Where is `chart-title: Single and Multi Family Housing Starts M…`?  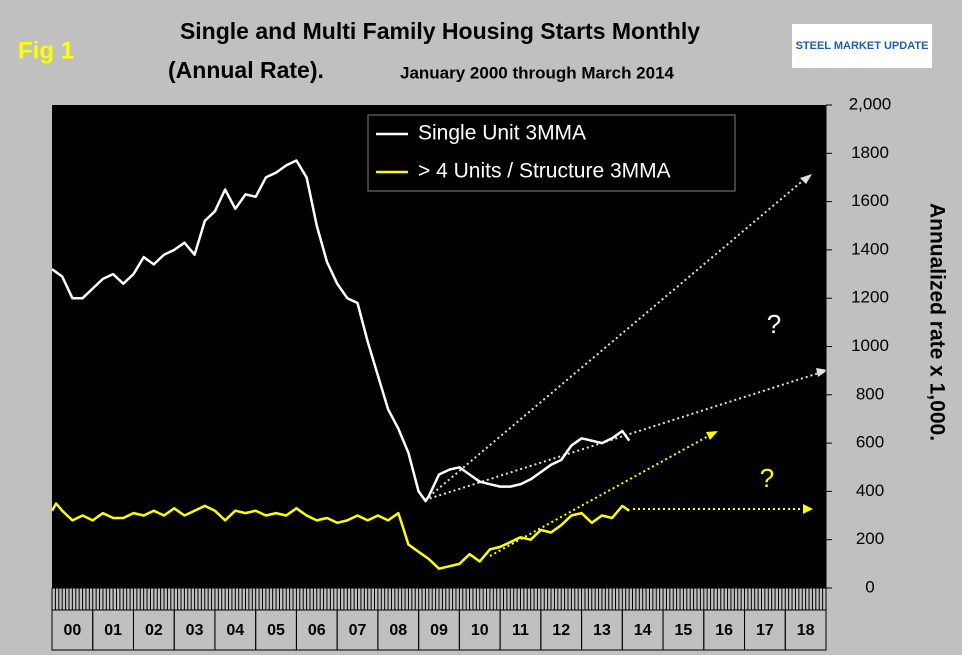 chart-title: Single and Multi Family Housing Starts M… is located at coordinates (440, 31).